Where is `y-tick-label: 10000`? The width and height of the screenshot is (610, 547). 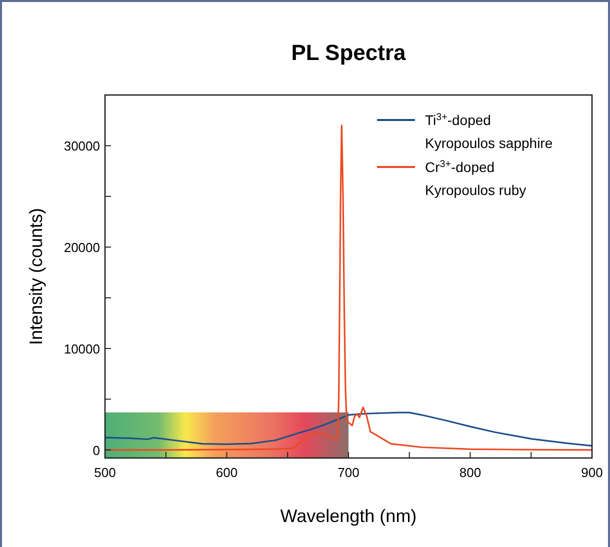 y-tick-label: 10000 is located at coordinates (82, 348).